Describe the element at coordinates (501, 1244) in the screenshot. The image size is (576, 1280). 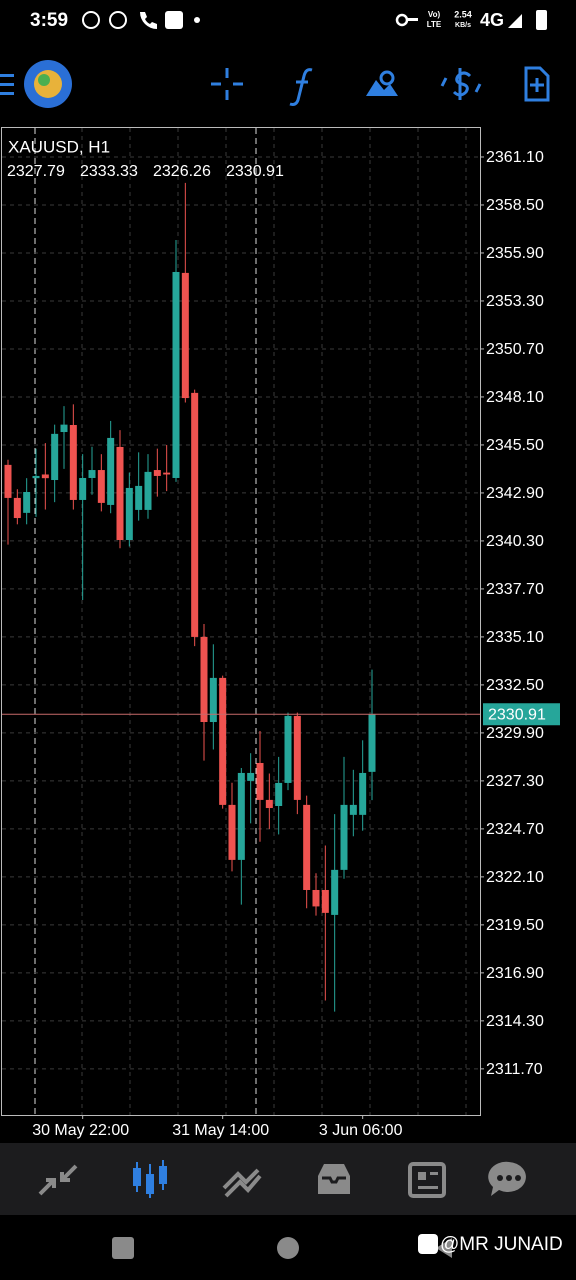
I see `watermark: @MR JUNAID` at that location.